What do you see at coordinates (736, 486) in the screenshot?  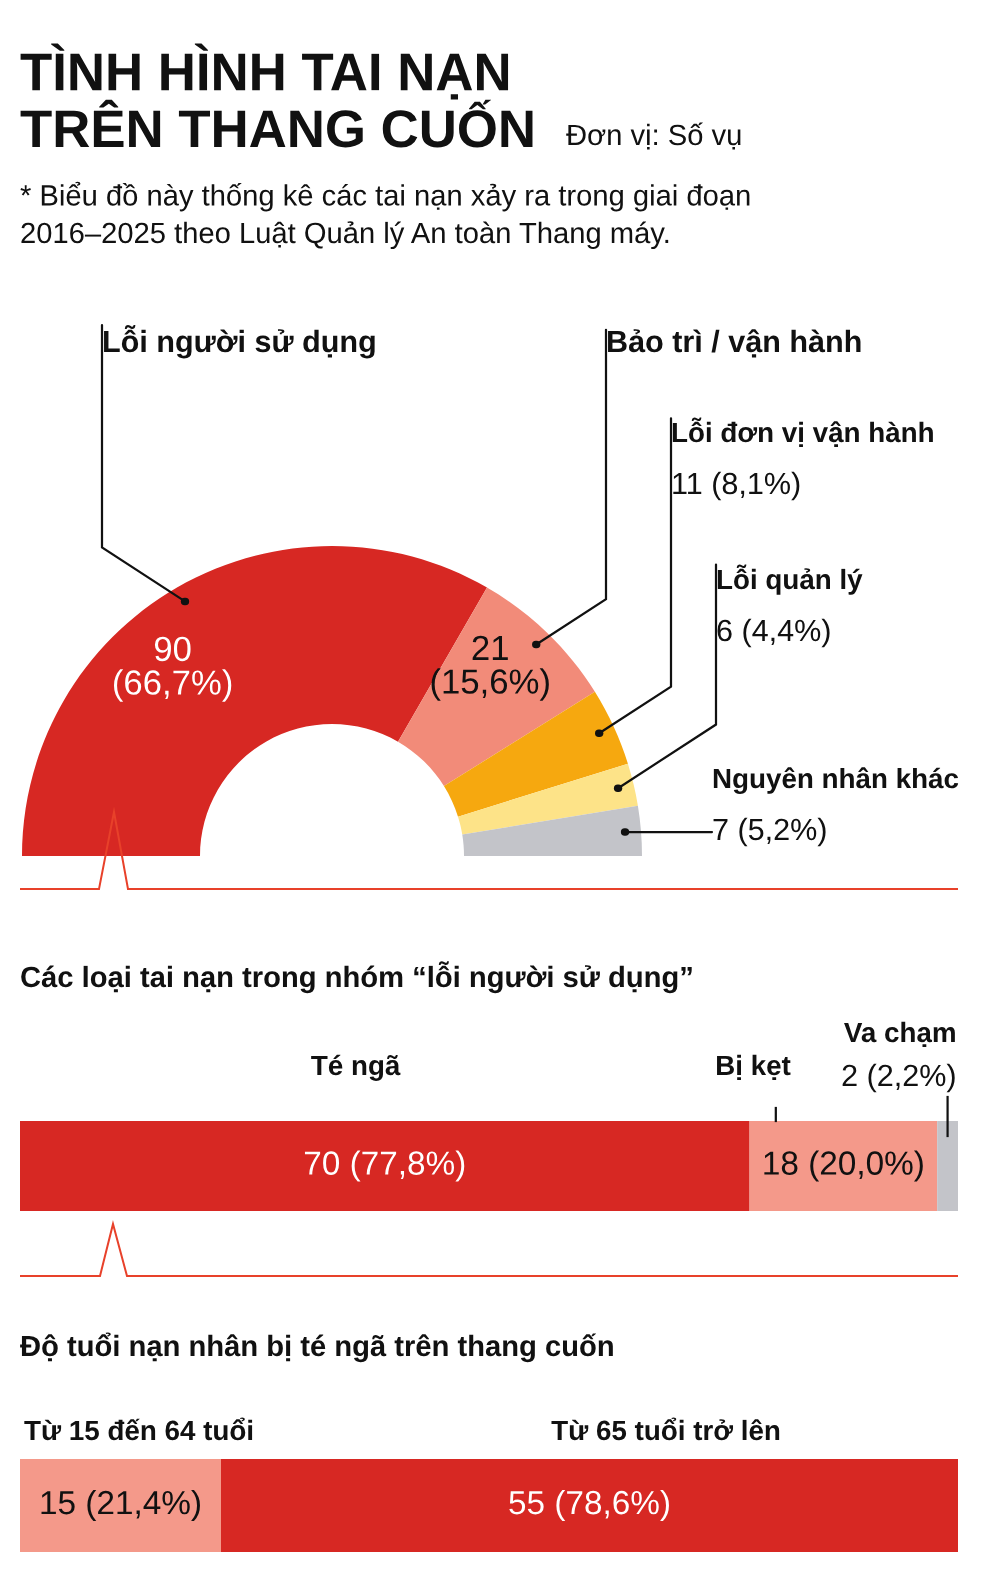 I see `data-label: 11 (8,1%)` at bounding box center [736, 486].